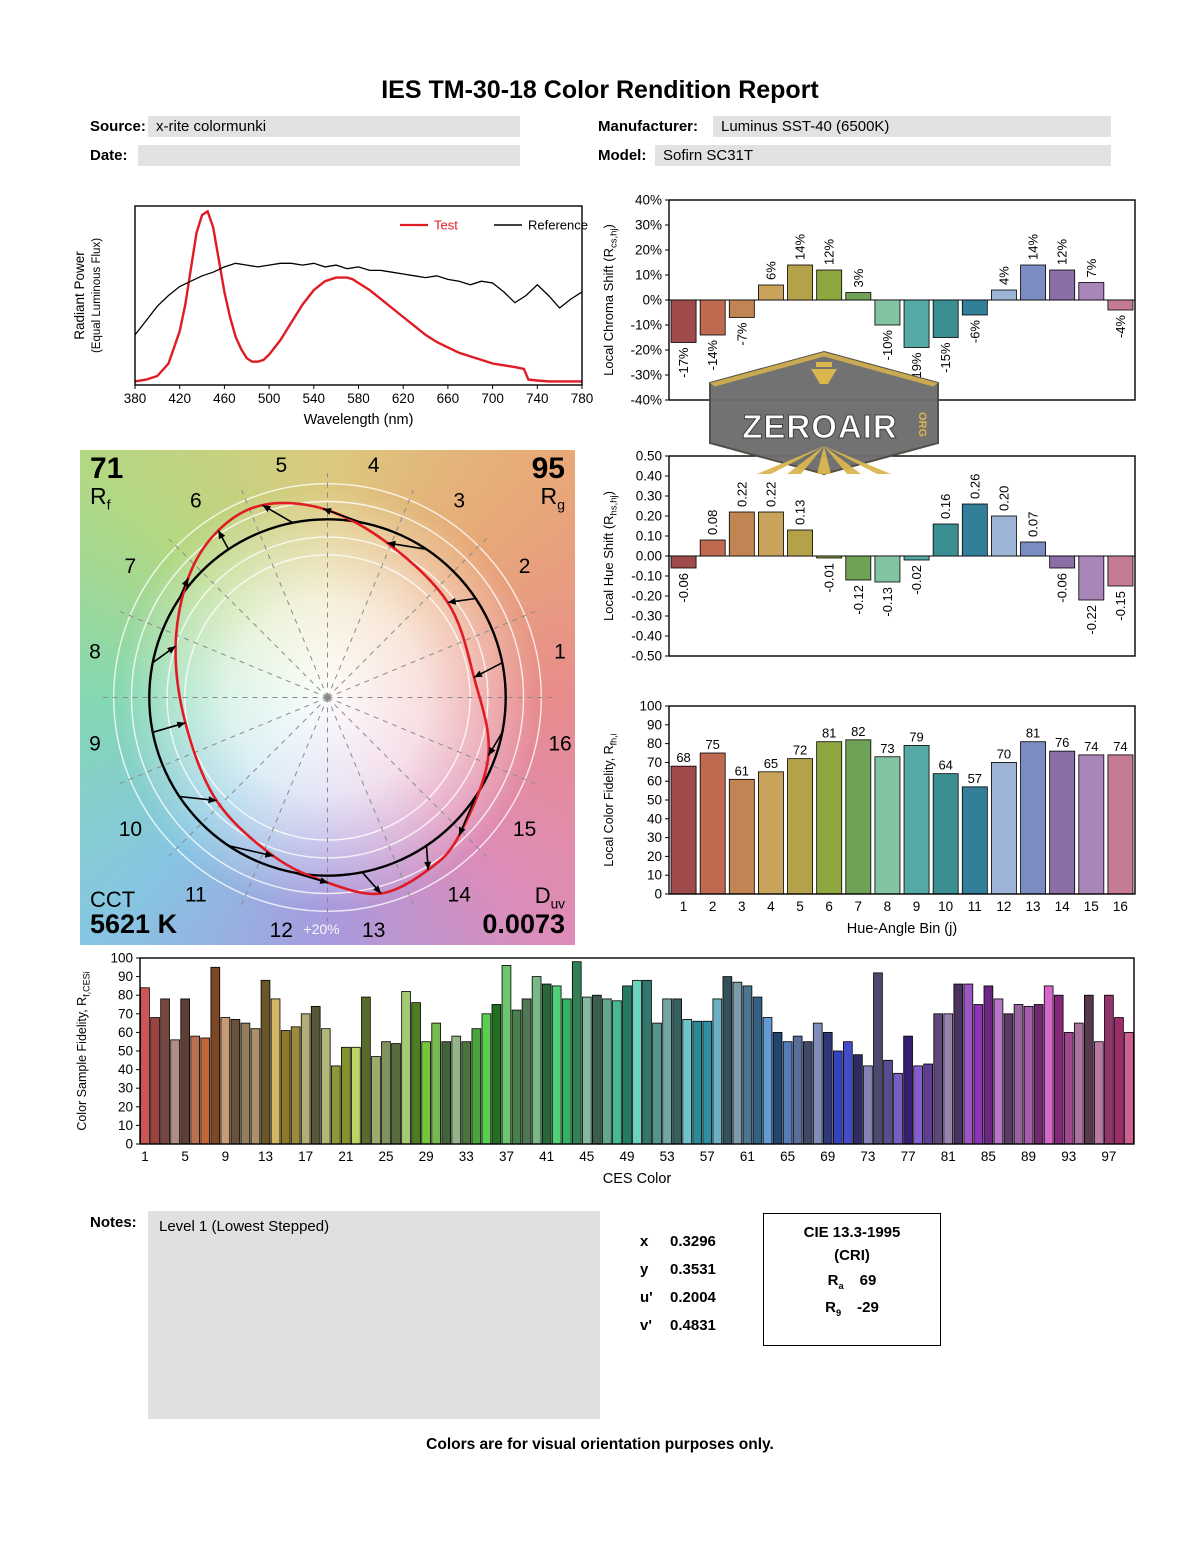  I want to click on svg-text: 73, so click(867, 1156).